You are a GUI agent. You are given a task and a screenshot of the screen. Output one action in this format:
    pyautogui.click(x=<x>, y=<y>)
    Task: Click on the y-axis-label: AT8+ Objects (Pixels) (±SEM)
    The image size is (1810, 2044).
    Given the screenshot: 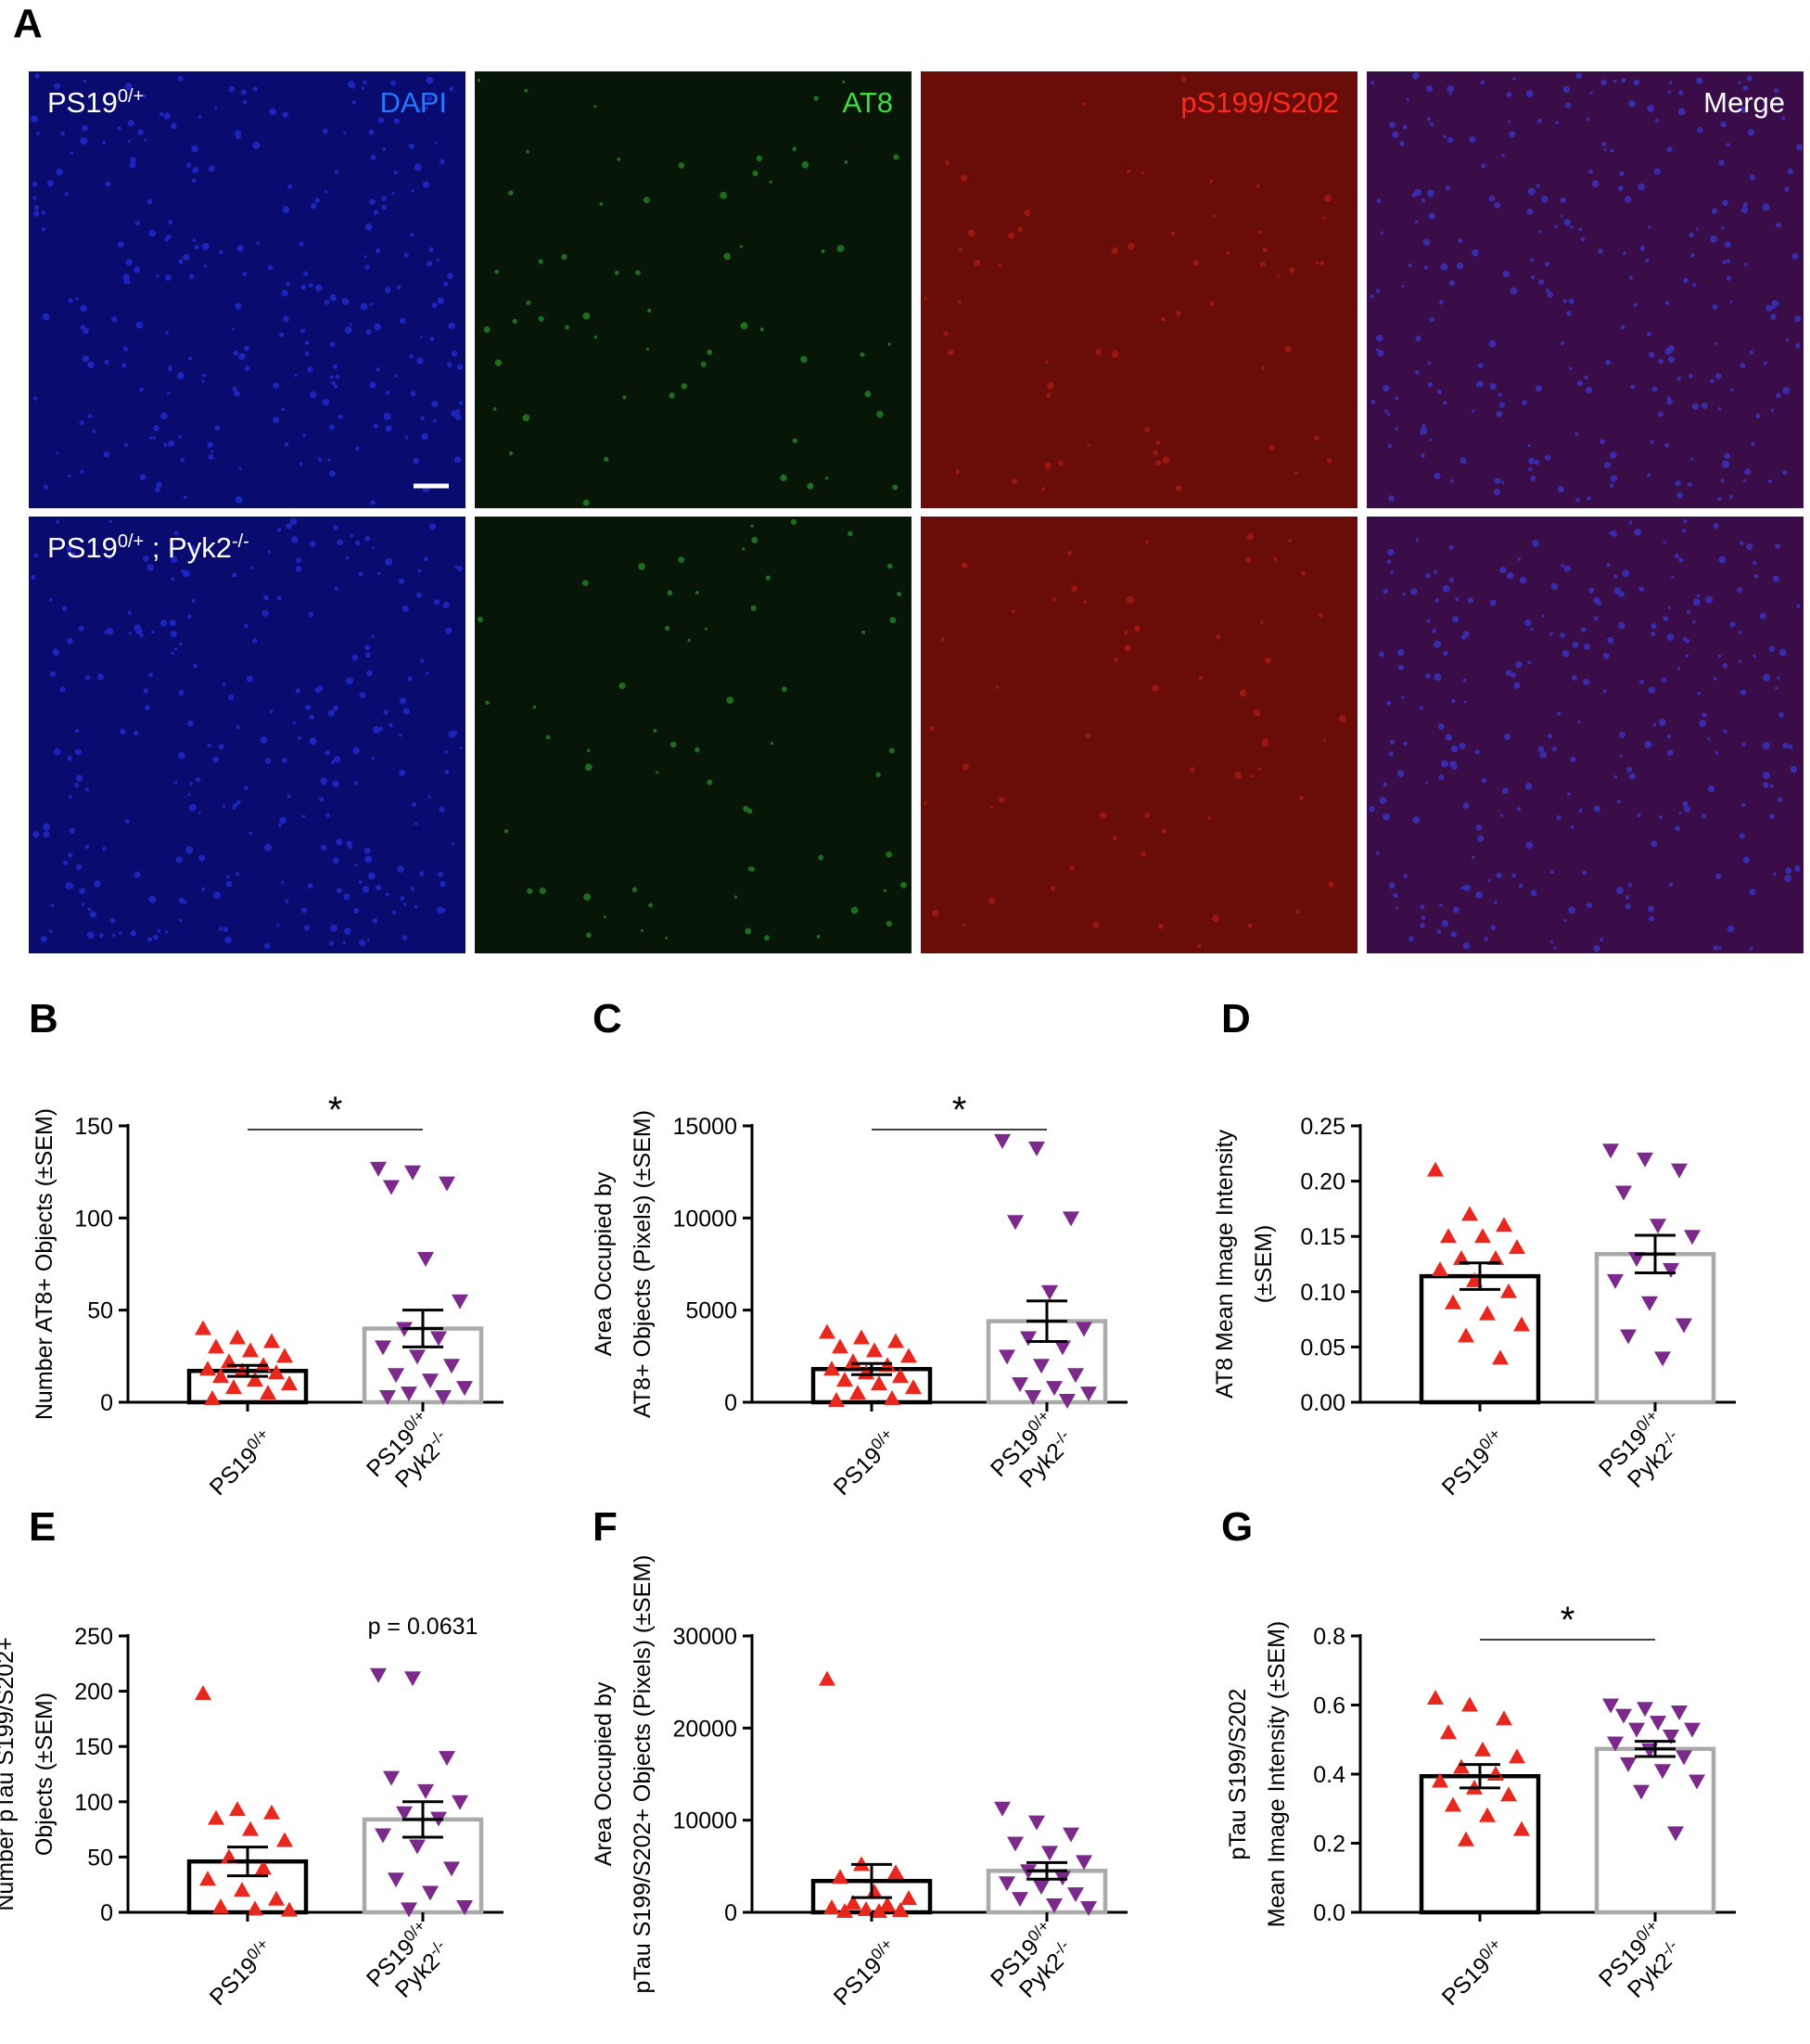 What is the action you would take?
    pyautogui.click(x=643, y=1264)
    